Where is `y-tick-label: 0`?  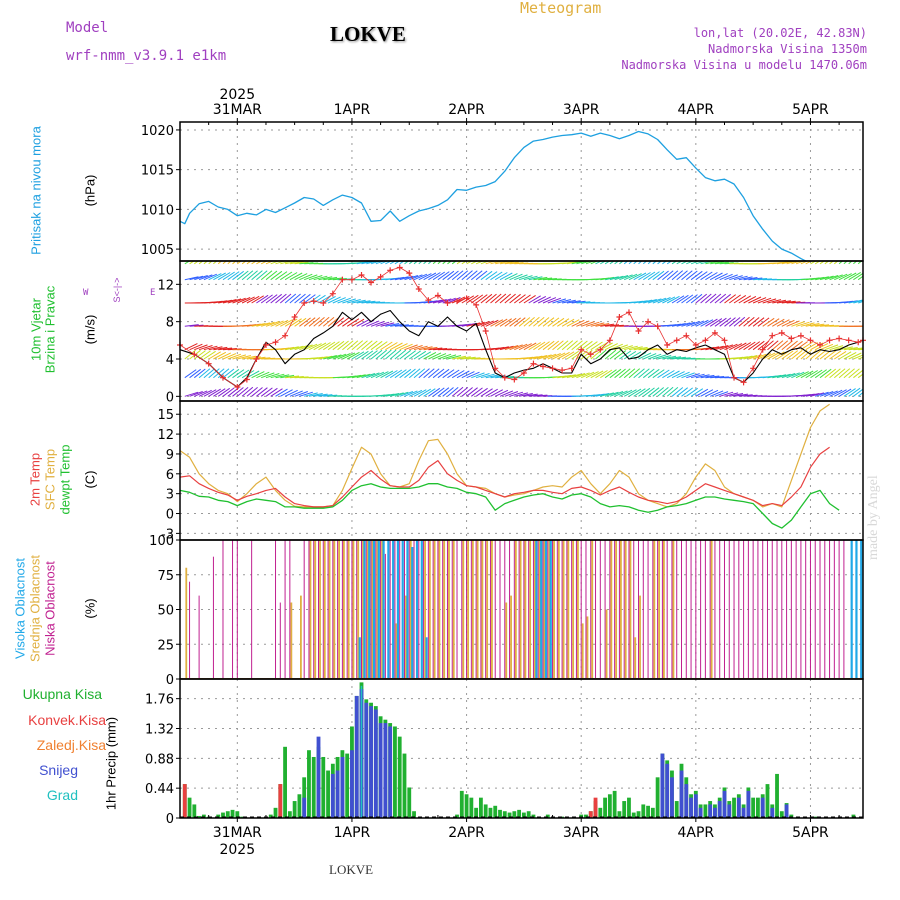 y-tick-label: 0 is located at coordinates (170, 819).